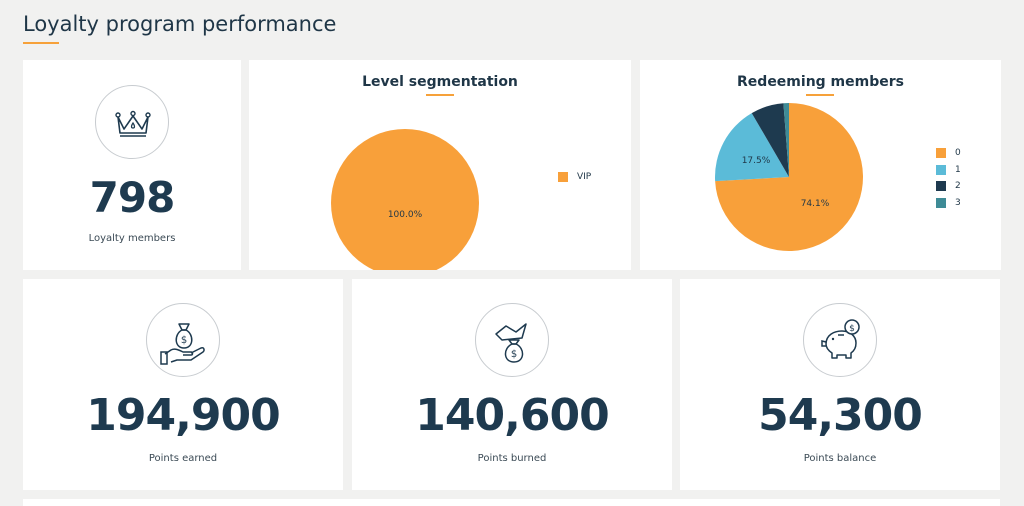 The image size is (1024, 506). What do you see at coordinates (41, 43) in the screenshot?
I see `title-underline` at bounding box center [41, 43].